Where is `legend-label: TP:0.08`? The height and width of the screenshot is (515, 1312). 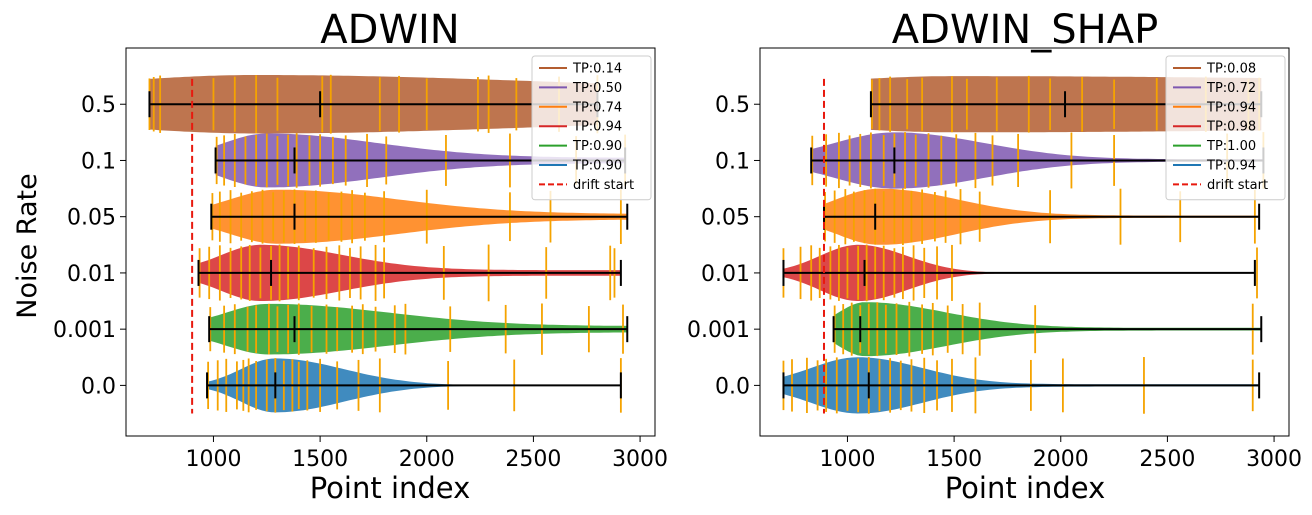 legend-label: TP:0.08 is located at coordinates (1231, 69).